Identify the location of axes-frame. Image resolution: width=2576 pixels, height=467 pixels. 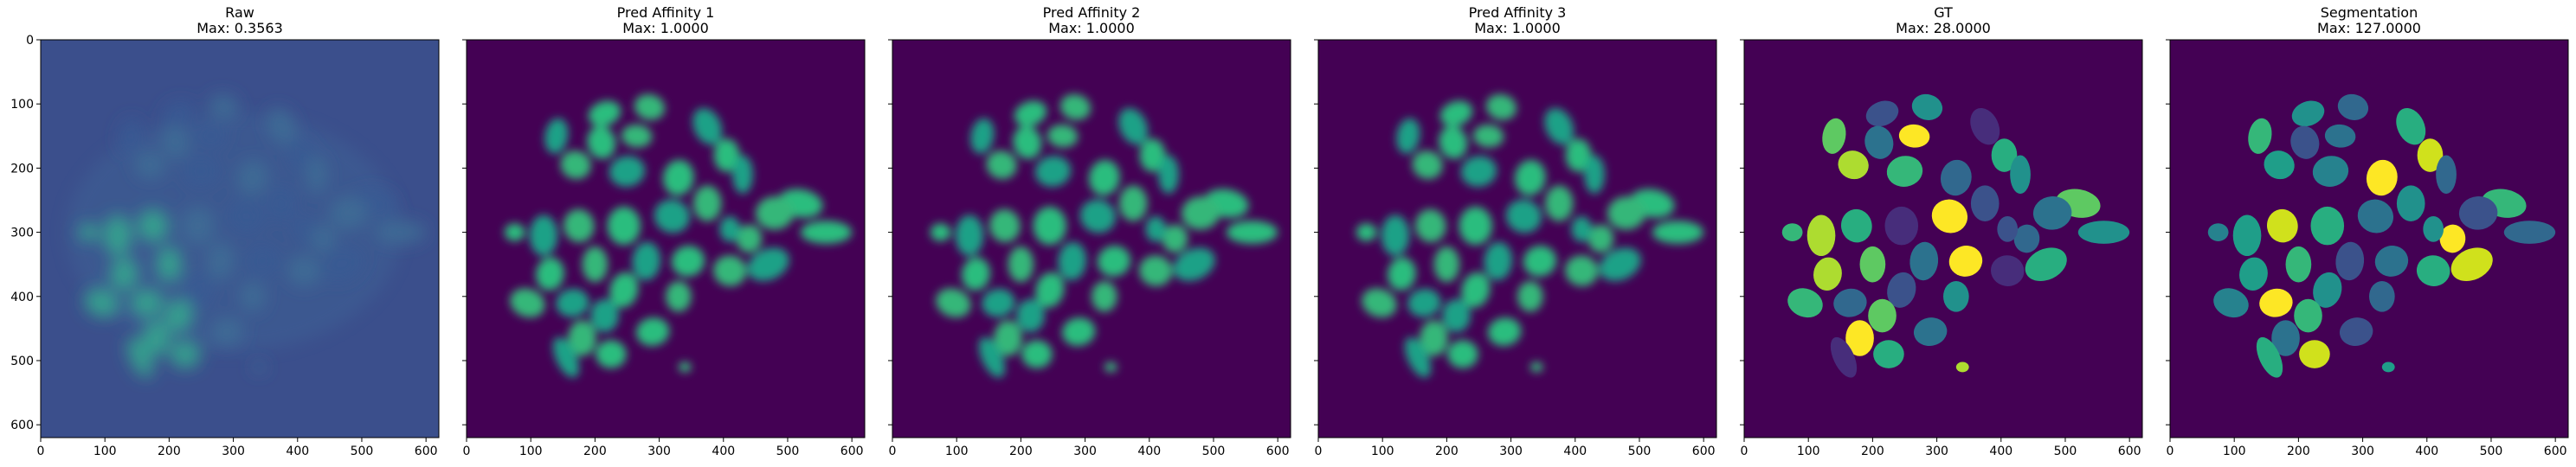
(1943, 239).